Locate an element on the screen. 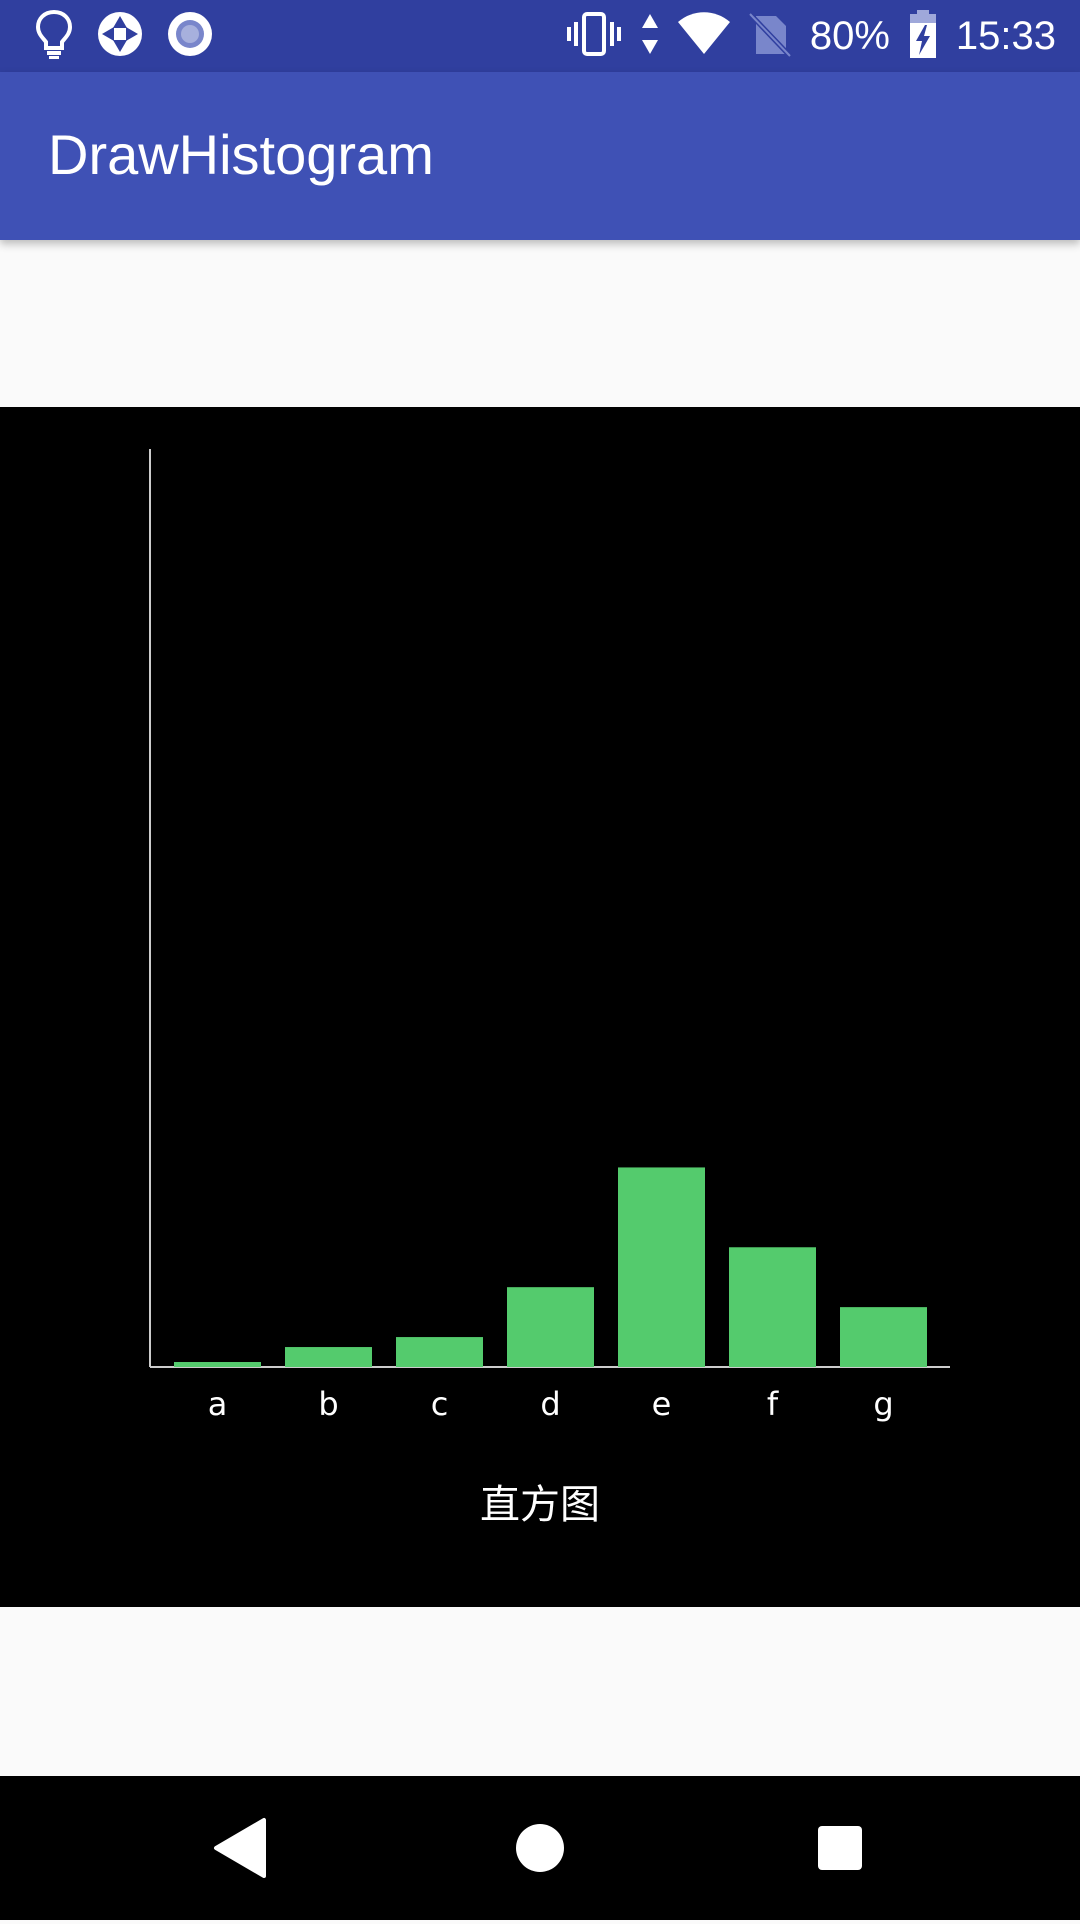 The width and height of the screenshot is (1080, 1924). x-tick-label-c: c is located at coordinates (440, 1404).